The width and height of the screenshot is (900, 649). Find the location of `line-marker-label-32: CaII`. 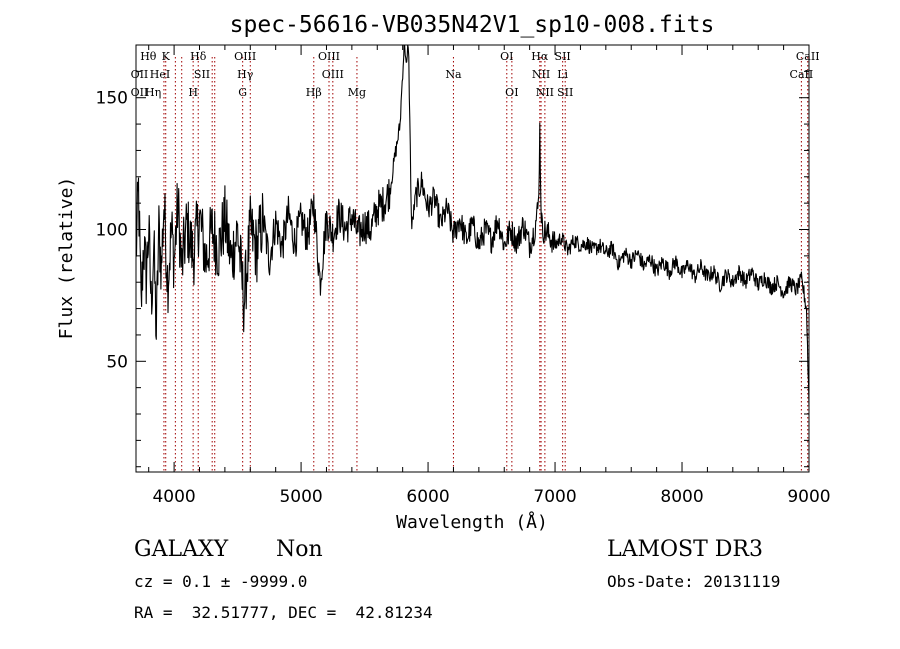

line-marker-label-32: CaII is located at coordinates (808, 56).